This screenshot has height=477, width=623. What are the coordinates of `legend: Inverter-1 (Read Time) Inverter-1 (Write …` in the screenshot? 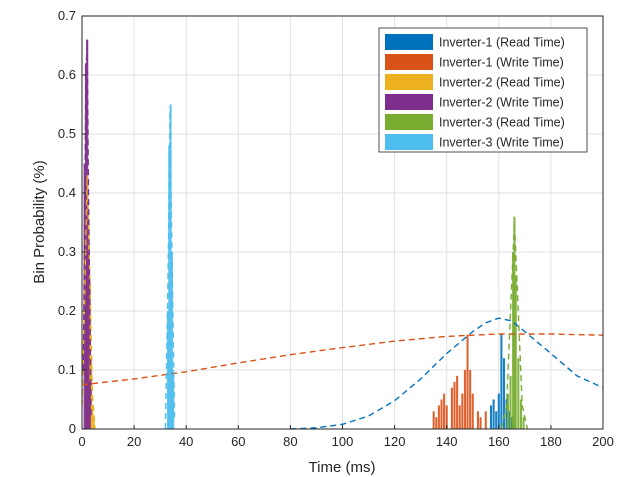 It's located at (483, 90).